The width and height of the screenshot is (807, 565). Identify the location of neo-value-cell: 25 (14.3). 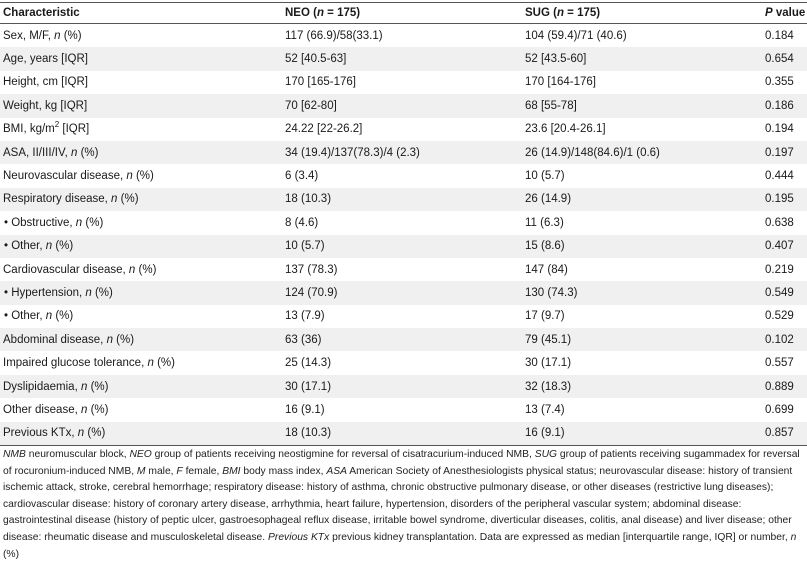
(402, 363).